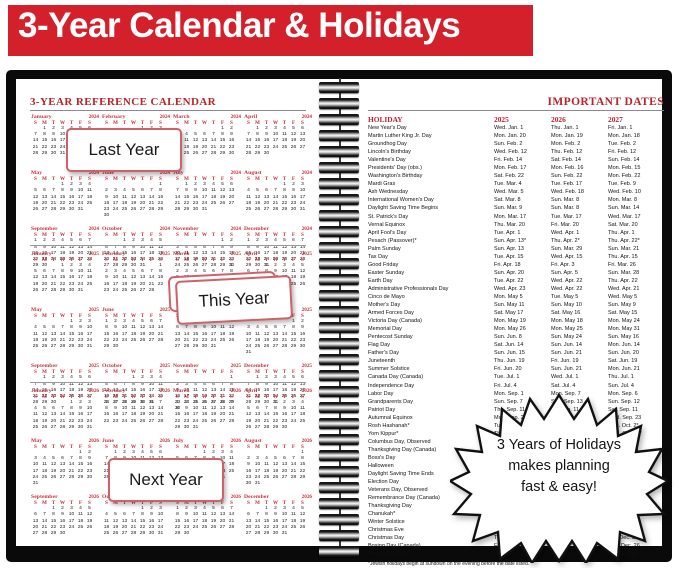  What do you see at coordinates (71, 265) in the screenshot?
I see `day-cell: 2` at bounding box center [71, 265].